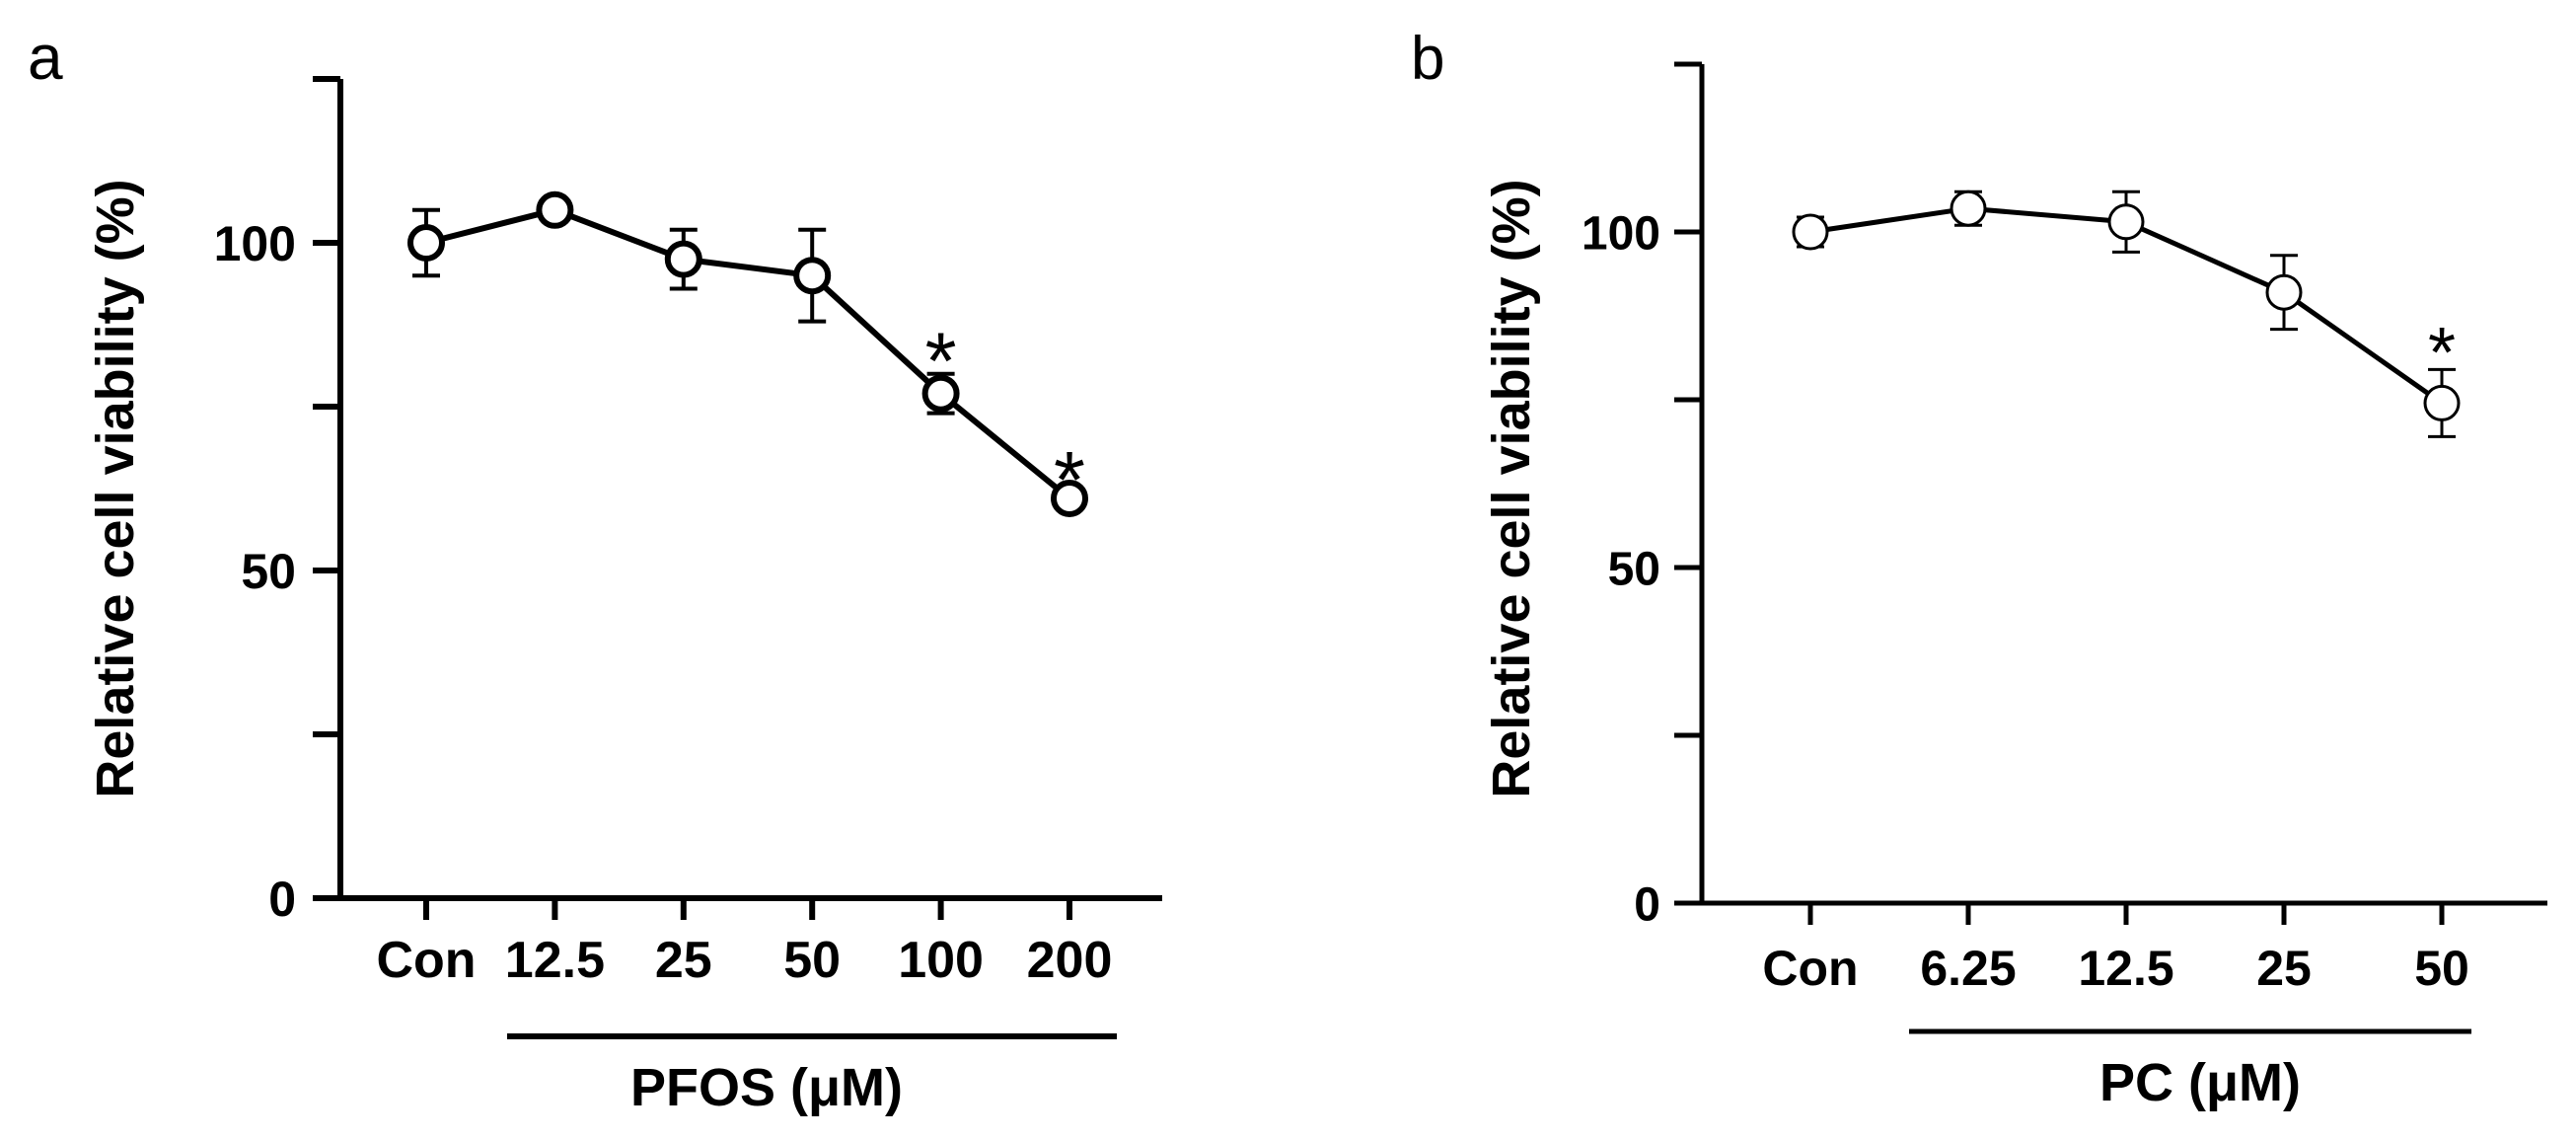 The image size is (2576, 1140). I want to click on series-line, so click(748, 353).